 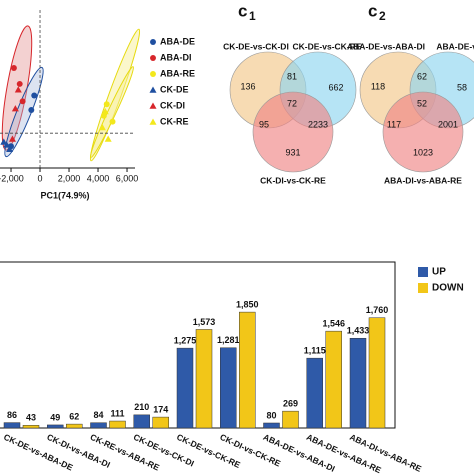 What do you see at coordinates (174, 89) in the screenshot?
I see `legend-label: CK-DE` at bounding box center [174, 89].